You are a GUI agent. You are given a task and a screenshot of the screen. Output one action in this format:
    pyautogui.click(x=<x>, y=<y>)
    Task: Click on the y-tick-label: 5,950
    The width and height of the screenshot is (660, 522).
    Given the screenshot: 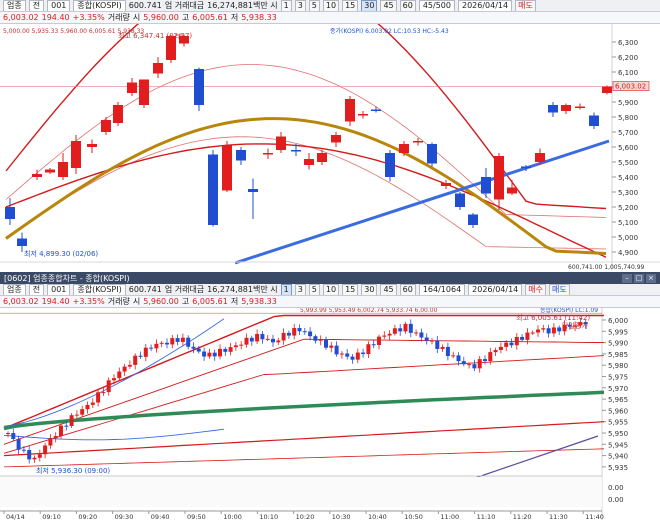 What is the action you would take?
    pyautogui.click(x=618, y=434)
    